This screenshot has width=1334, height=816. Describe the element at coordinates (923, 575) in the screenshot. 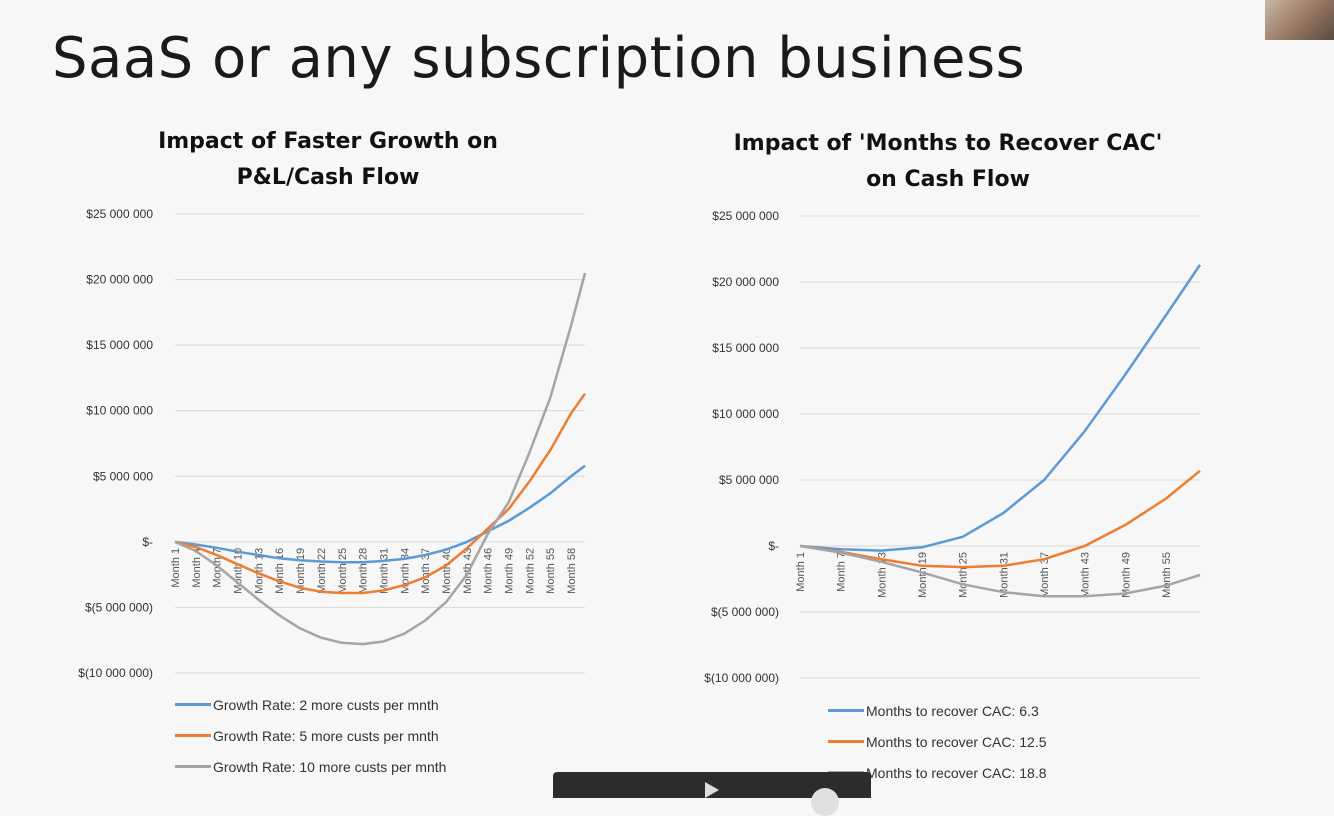

I see `x-tick-label: Month 19` at that location.